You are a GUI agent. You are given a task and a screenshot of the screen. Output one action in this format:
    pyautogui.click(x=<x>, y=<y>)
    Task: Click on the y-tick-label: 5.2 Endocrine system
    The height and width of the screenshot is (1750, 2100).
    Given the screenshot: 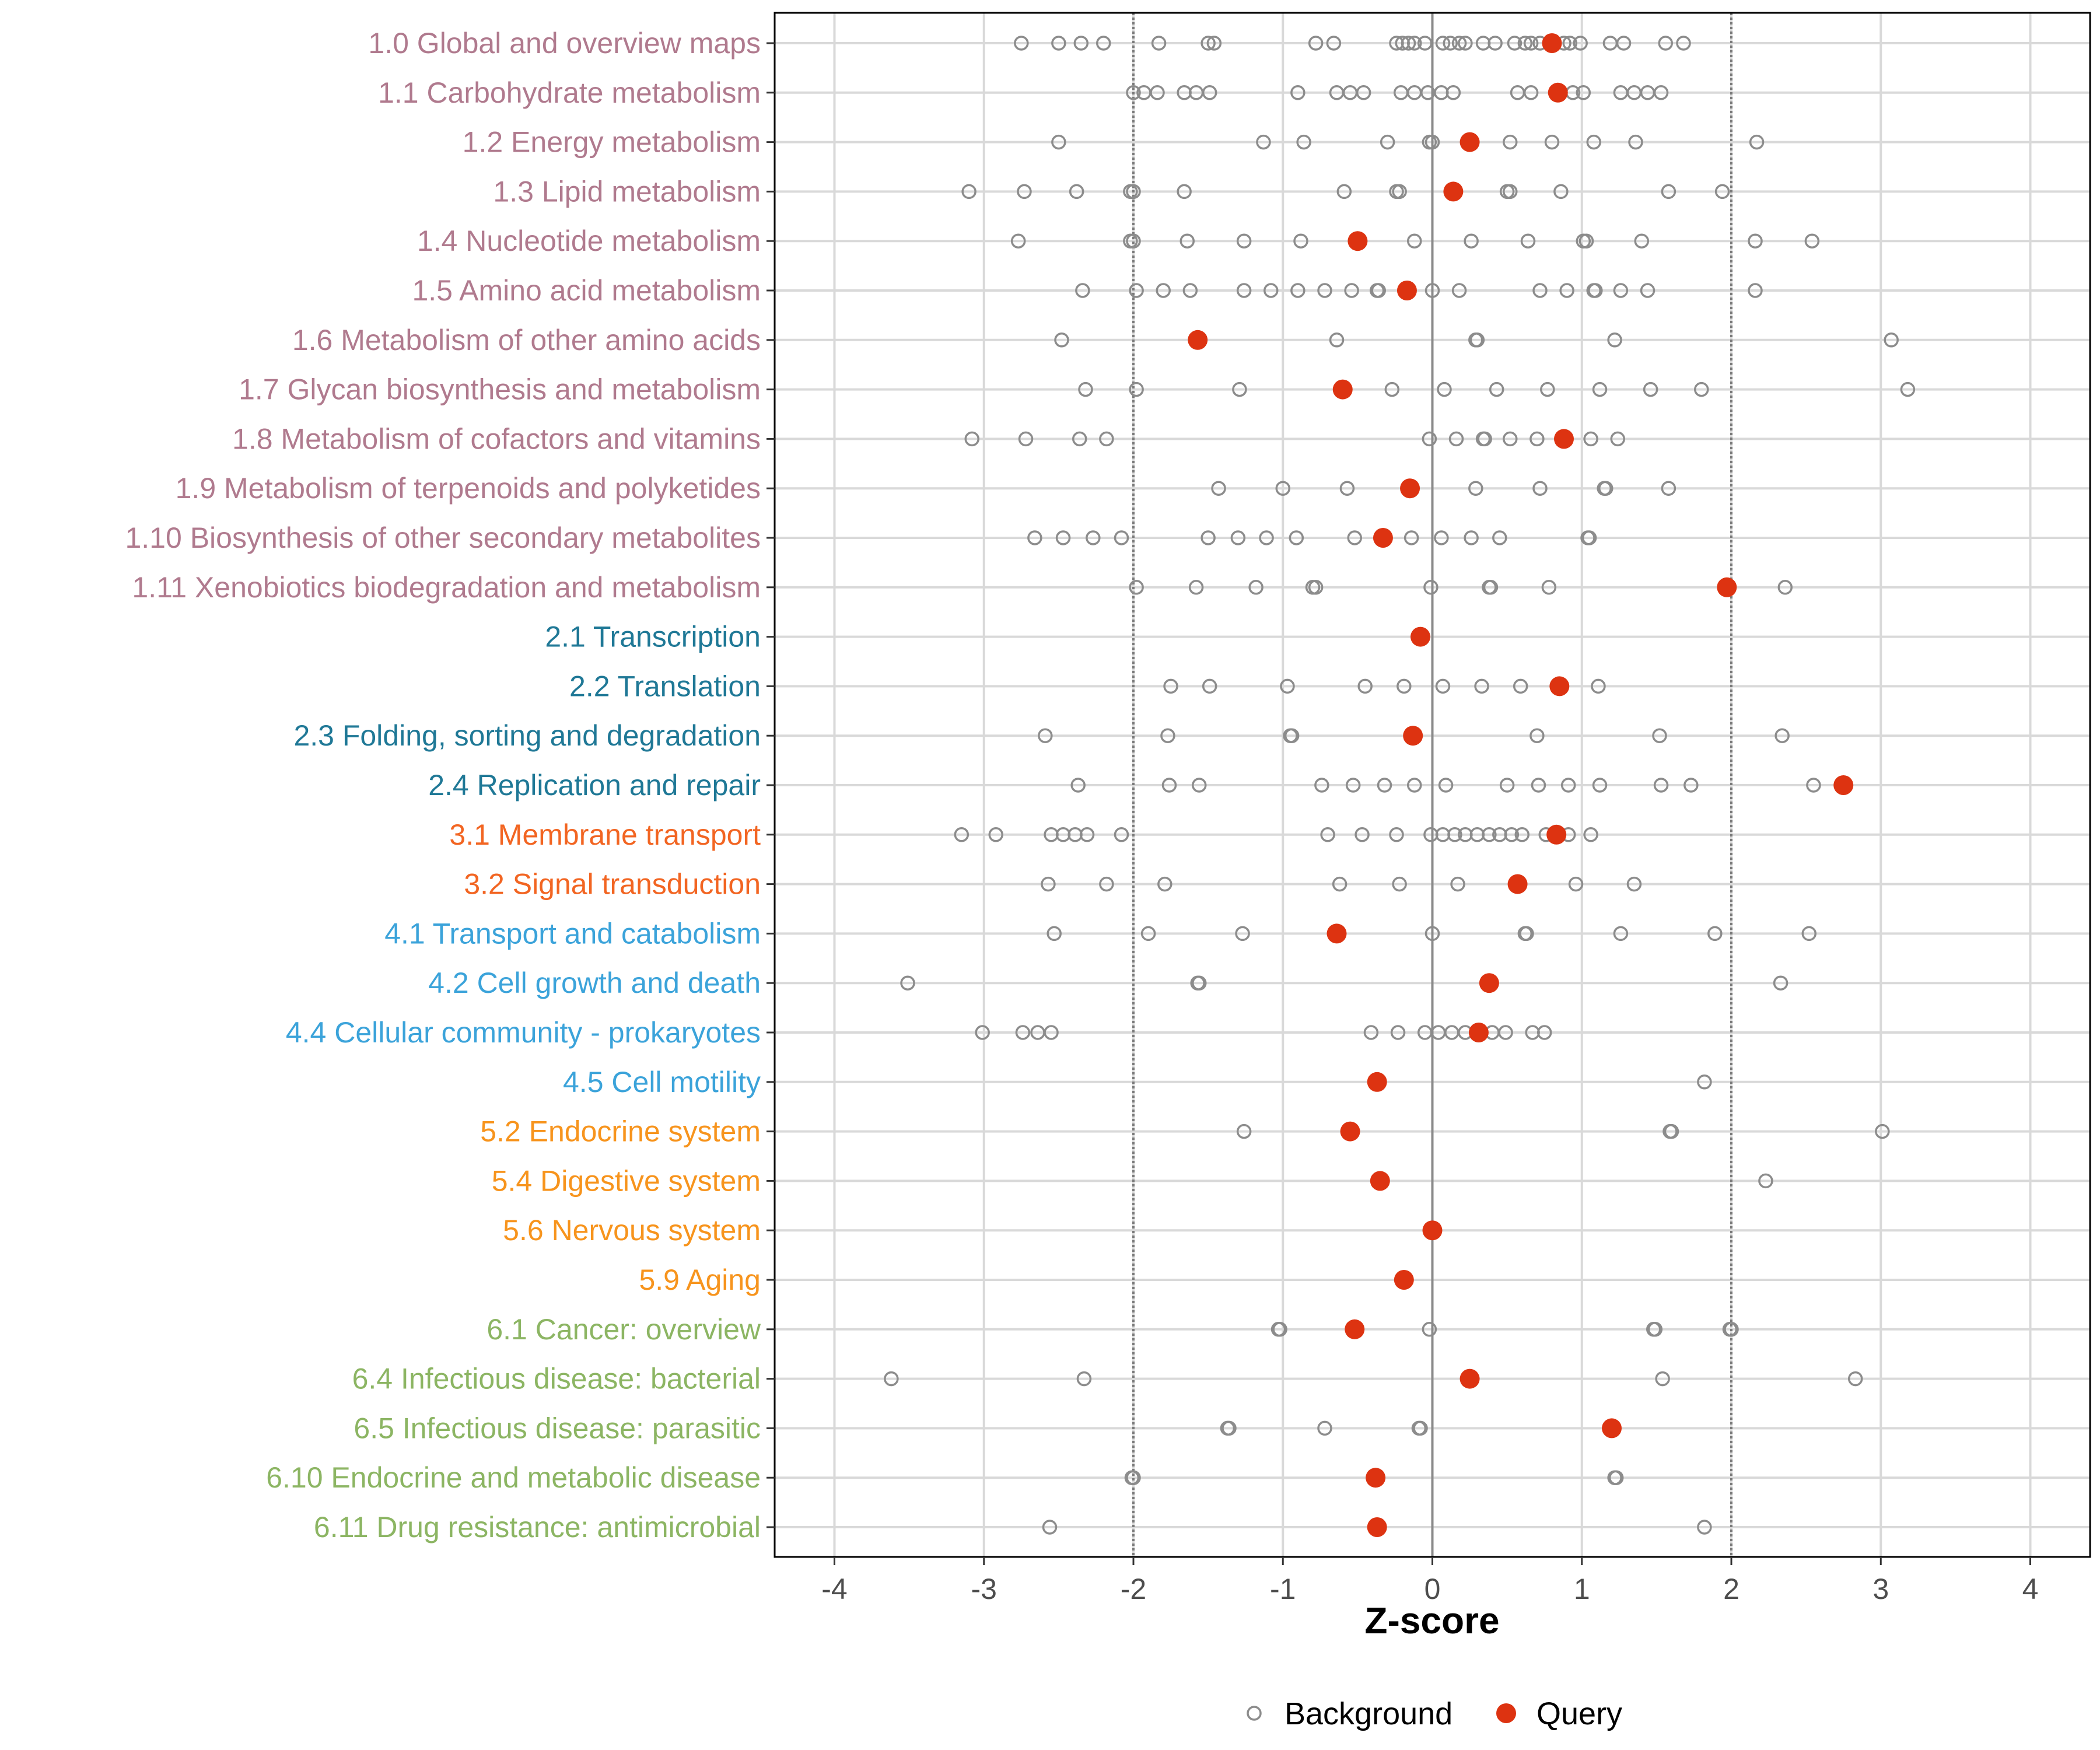 What is the action you would take?
    pyautogui.click(x=620, y=1131)
    